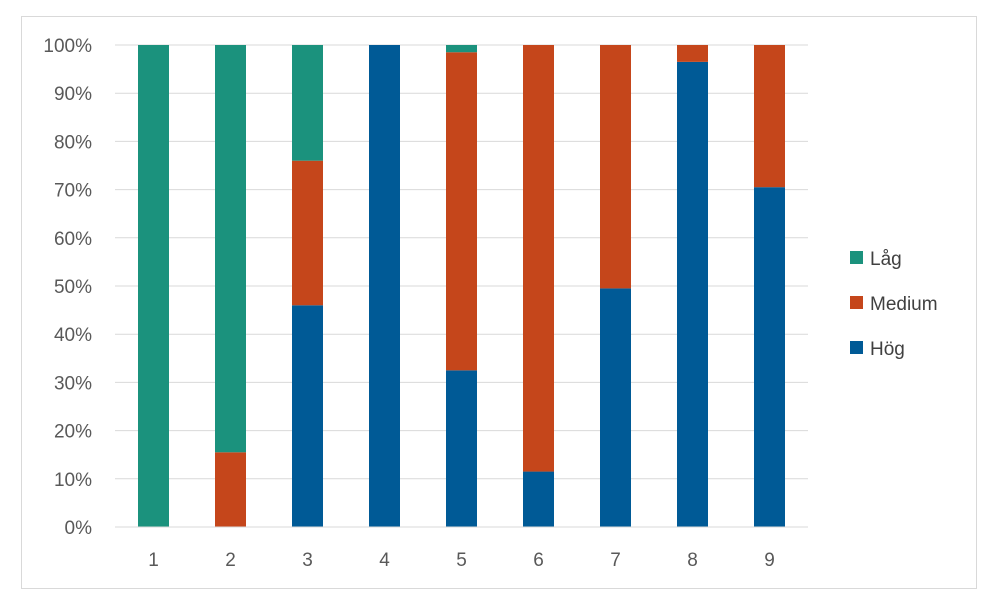 This screenshot has height=600, width=994. Describe the element at coordinates (904, 304) in the screenshot. I see `legend-label: Medium` at that location.